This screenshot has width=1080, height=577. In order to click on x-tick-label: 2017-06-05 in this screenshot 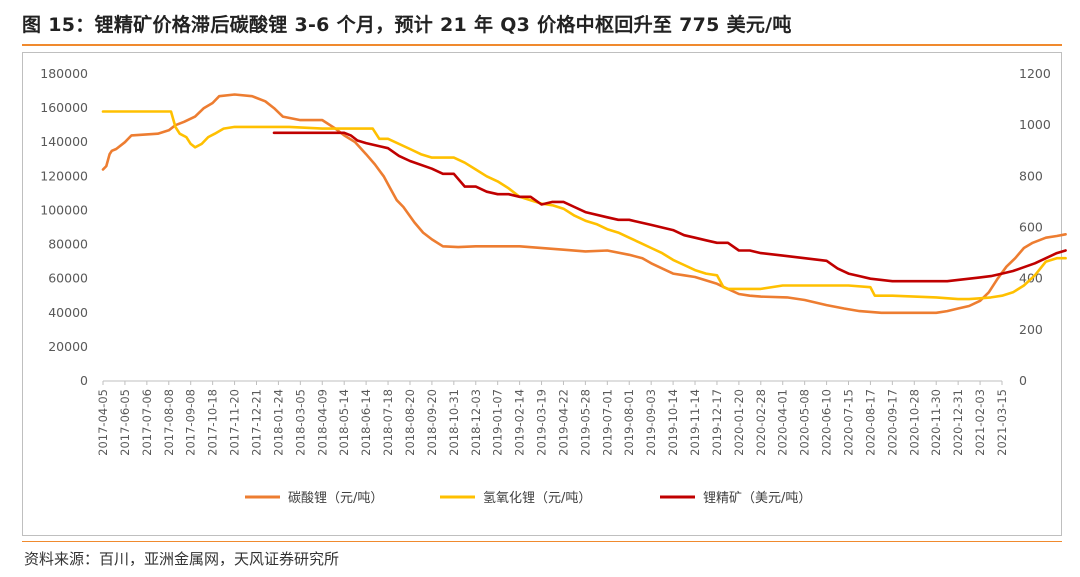, I will do `click(125, 422)`.